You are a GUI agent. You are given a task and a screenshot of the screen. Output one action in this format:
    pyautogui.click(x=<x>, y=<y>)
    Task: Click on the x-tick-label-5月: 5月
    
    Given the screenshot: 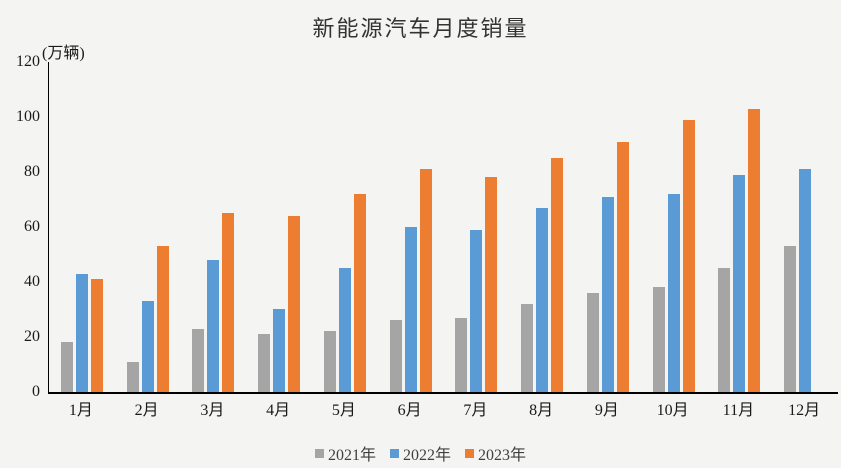 What is the action you would take?
    pyautogui.click(x=343, y=410)
    